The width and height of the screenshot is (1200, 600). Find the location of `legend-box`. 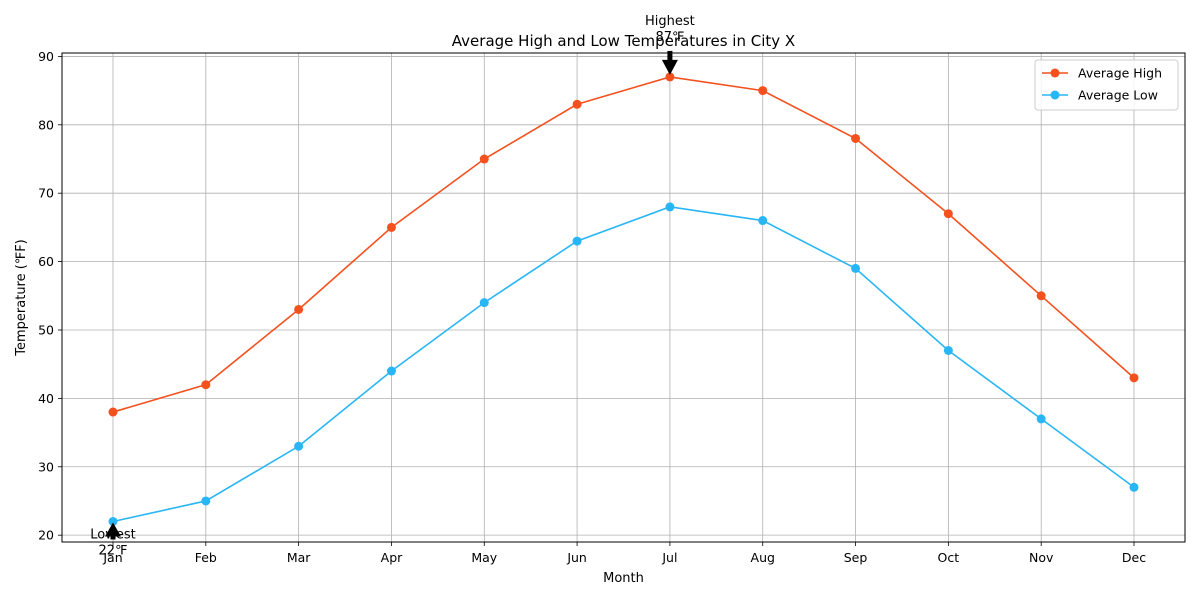

legend-box is located at coordinates (1106, 85).